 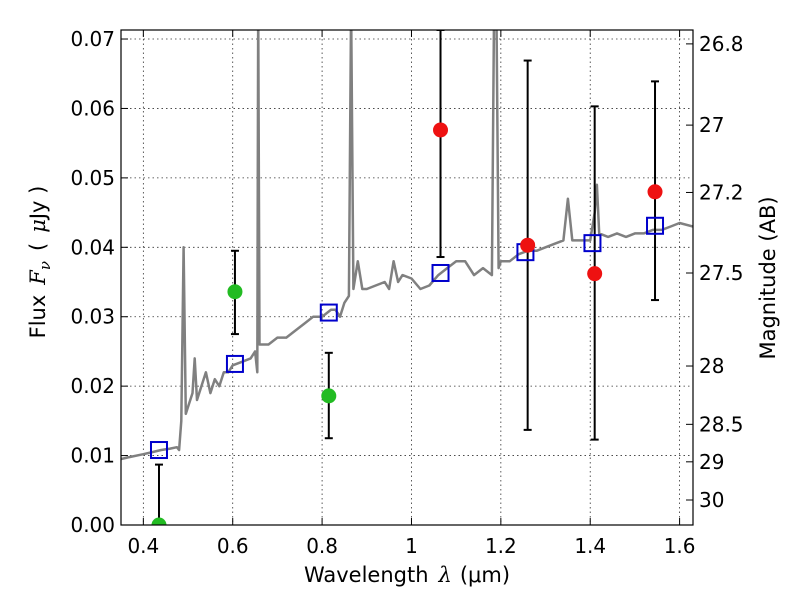 I want to click on y-axis-label: Flux Fν ( μJy ), so click(x=40, y=262).